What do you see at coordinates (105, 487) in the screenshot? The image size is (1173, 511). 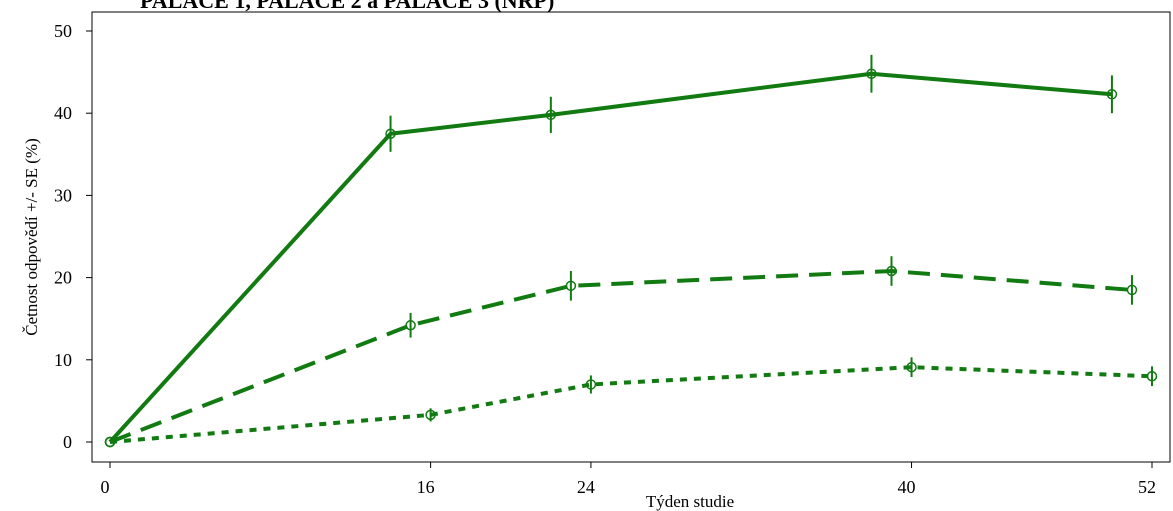 I see `x-tick-label: 0` at bounding box center [105, 487].